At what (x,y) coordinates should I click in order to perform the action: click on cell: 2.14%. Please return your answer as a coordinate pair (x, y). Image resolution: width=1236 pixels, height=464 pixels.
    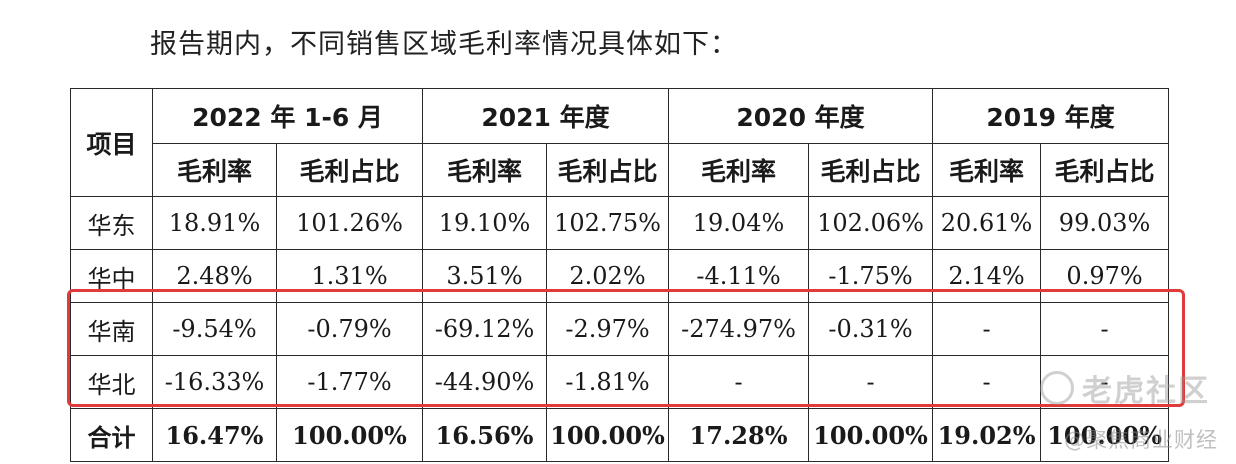
    Looking at the image, I should click on (987, 276).